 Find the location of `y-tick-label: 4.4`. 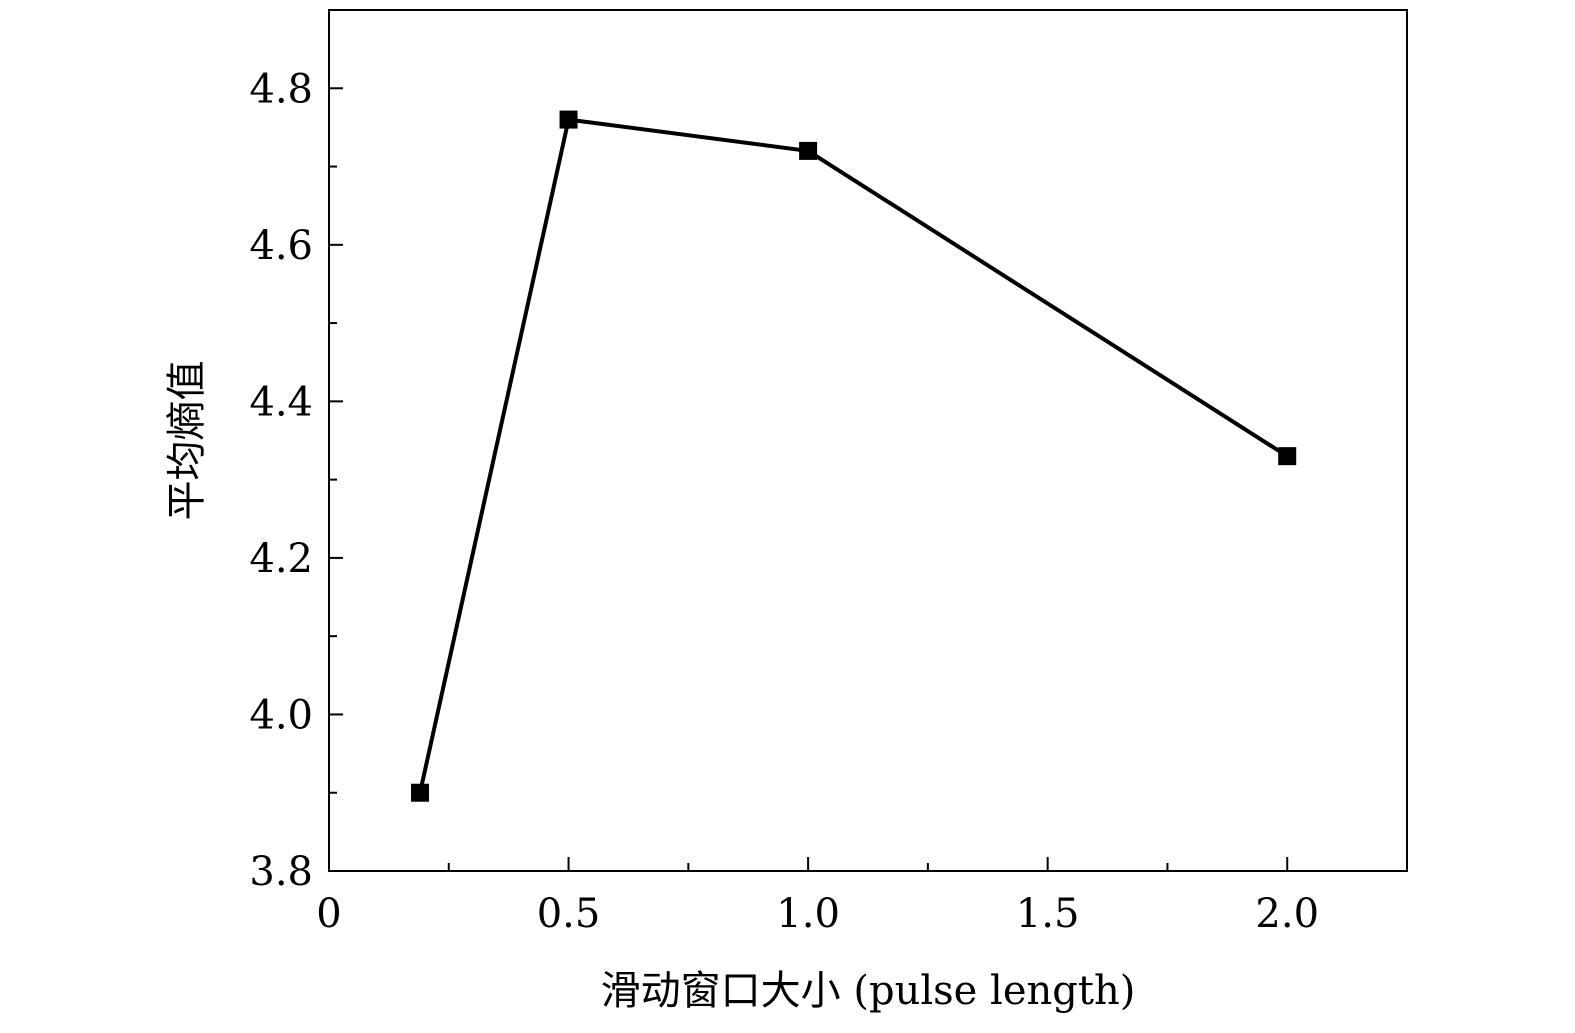

y-tick-label: 4.4 is located at coordinates (281, 402).